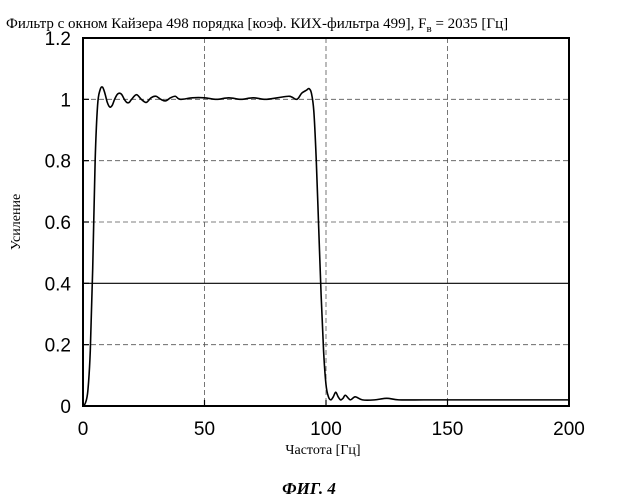 The image size is (619, 500). I want to click on x-tick-label-4: 200, so click(569, 429).